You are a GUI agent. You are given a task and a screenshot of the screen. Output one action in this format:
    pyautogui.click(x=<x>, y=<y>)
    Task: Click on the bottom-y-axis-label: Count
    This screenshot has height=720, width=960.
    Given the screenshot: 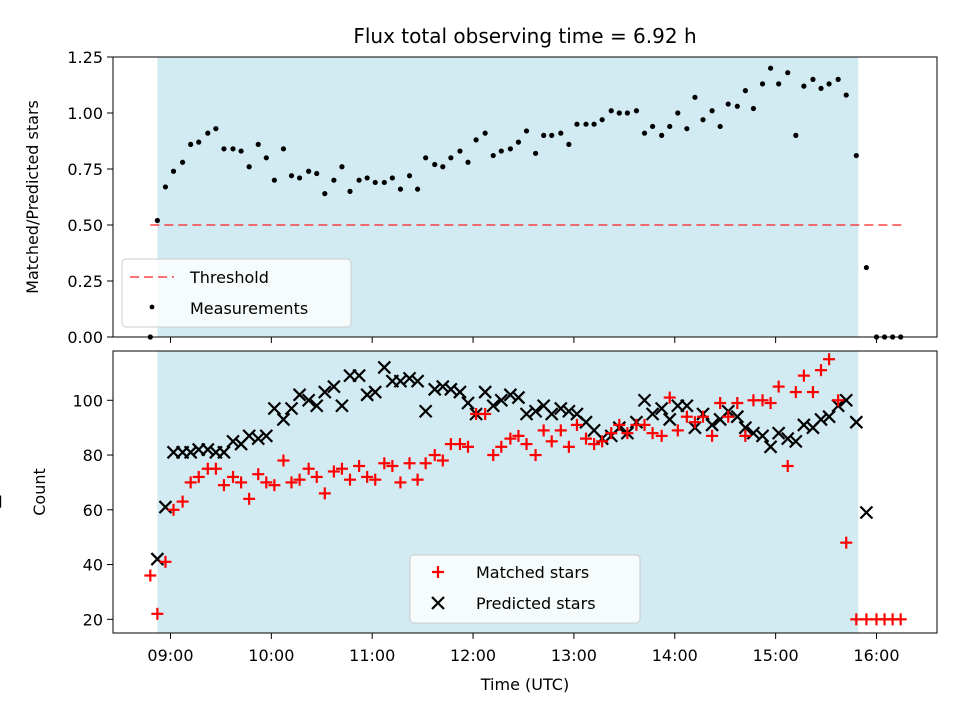 What is the action you would take?
    pyautogui.click(x=39, y=492)
    